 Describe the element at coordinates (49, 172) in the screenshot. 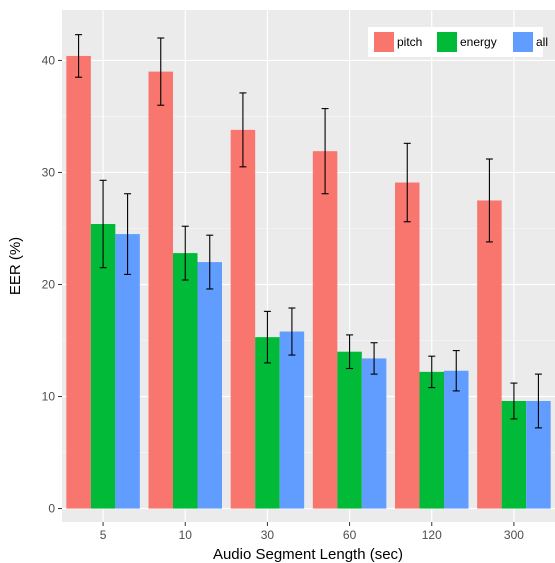

I see `y-tick-label: 30` at that location.